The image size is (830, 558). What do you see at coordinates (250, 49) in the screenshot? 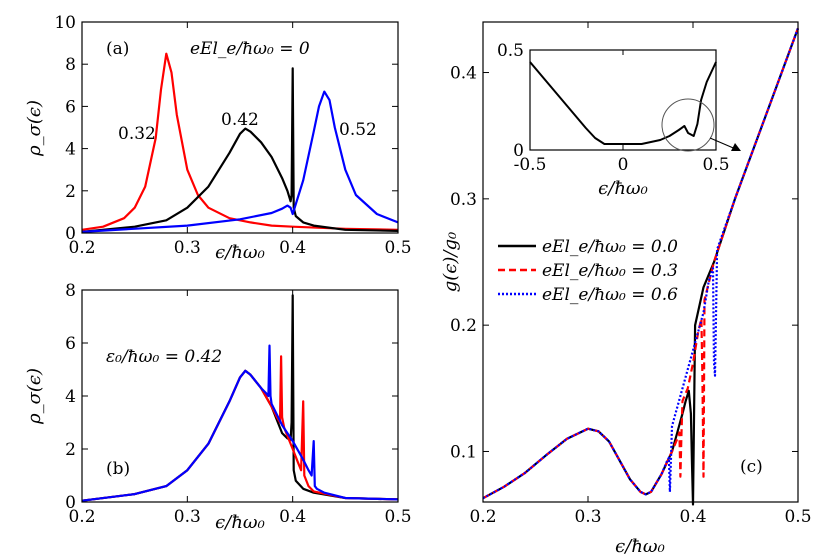
I see `annotation-a: eEl_e/ħω₀ = 0` at bounding box center [250, 49].